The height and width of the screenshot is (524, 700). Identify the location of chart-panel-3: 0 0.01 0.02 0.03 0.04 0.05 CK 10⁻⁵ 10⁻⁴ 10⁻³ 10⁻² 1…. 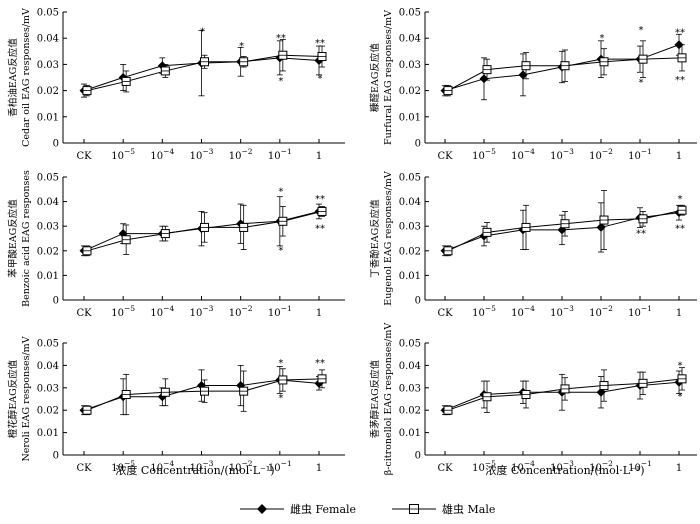
(176, 244).